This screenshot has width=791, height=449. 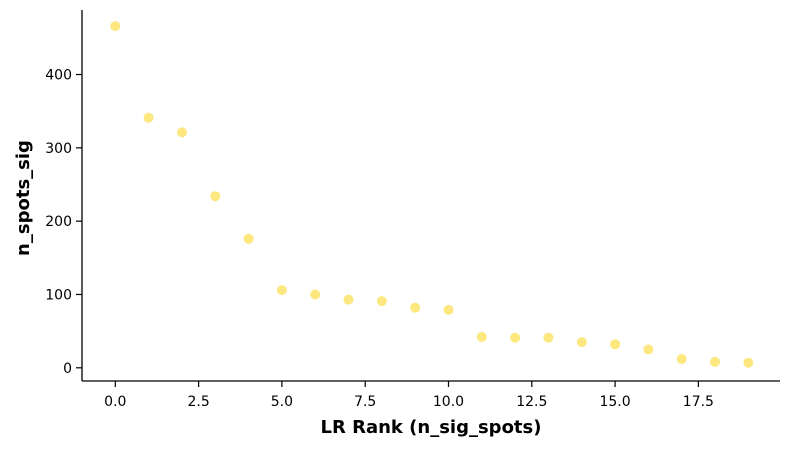 What do you see at coordinates (431, 427) in the screenshot?
I see `x-axis-label: LR Rank (n_sig_spots)` at bounding box center [431, 427].